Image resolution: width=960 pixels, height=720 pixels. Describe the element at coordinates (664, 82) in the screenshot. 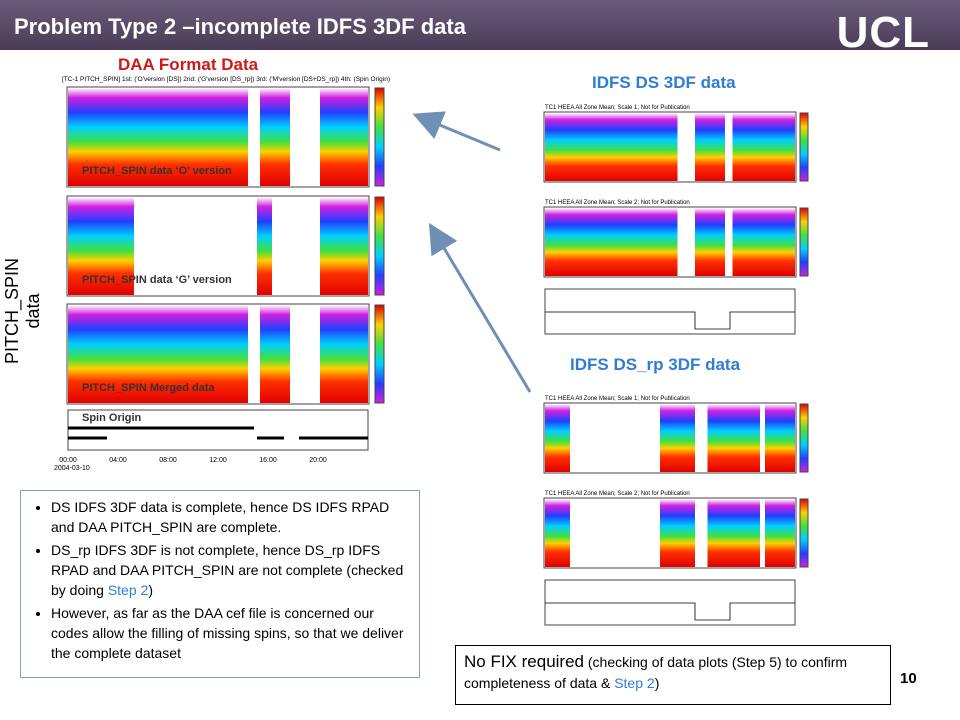

I see `ds-heading: IDFS DS 3DF data` at that location.